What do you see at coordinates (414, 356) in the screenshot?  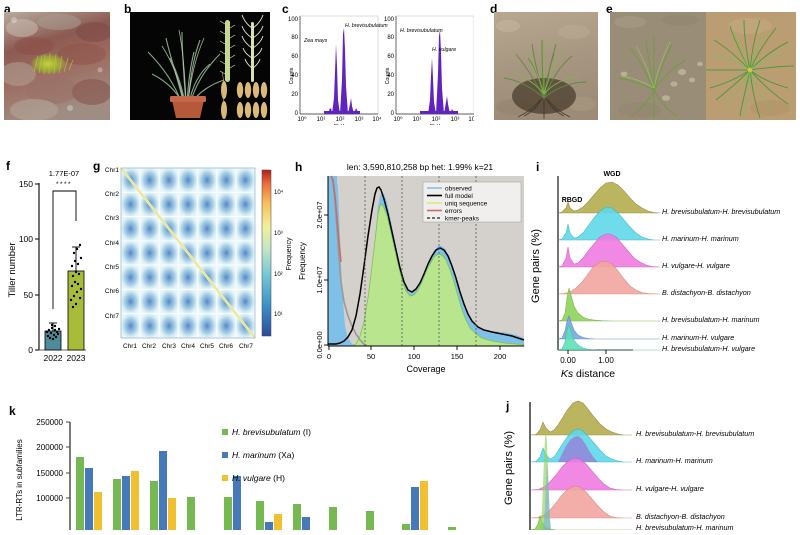 I see `panel-h-xtick-100: 100` at bounding box center [414, 356].